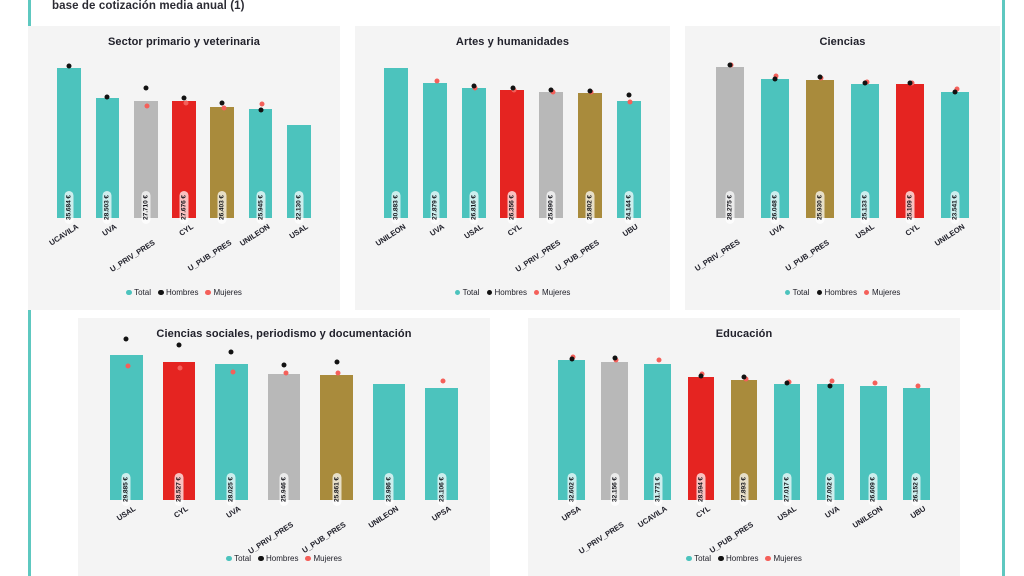 The height and width of the screenshot is (576, 1024). I want to click on bar-group: 27.893 €, so click(744, 428).